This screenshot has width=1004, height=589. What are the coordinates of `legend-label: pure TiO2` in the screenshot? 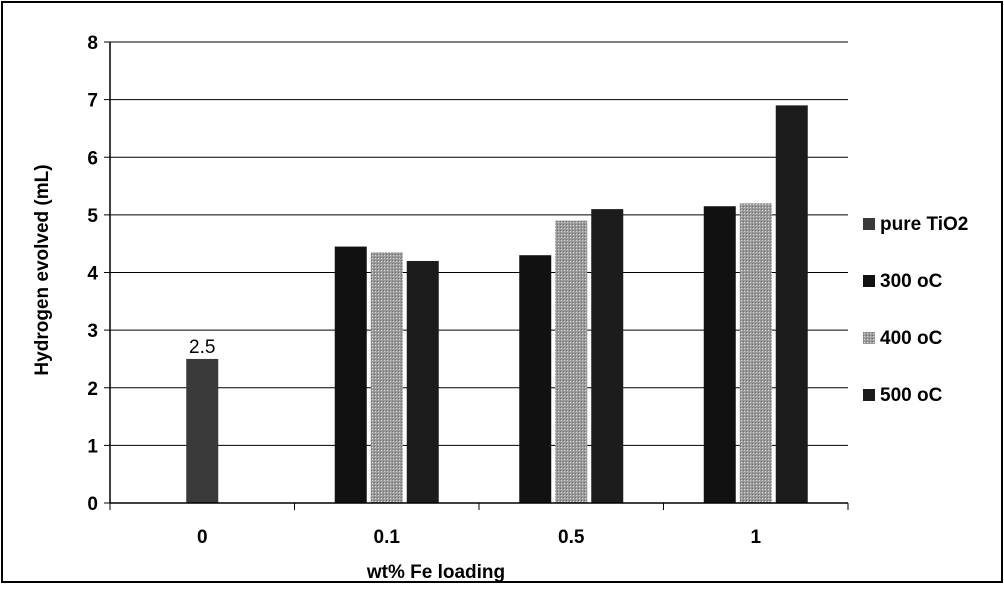 It's located at (924, 224).